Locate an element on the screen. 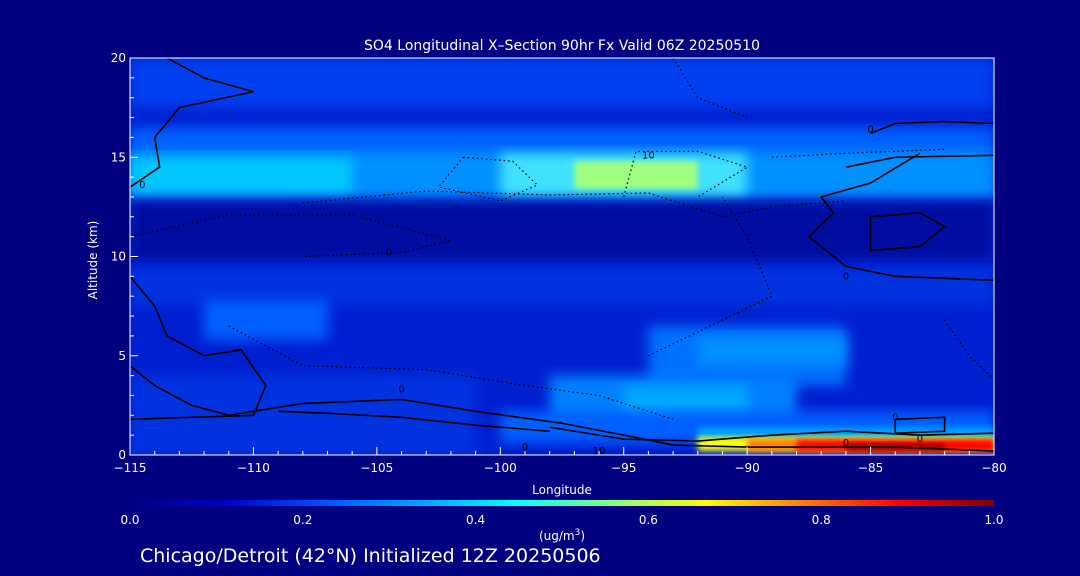 This screenshot has width=1080, height=576. colorbar-label: (ug/m3) is located at coordinates (562, 535).